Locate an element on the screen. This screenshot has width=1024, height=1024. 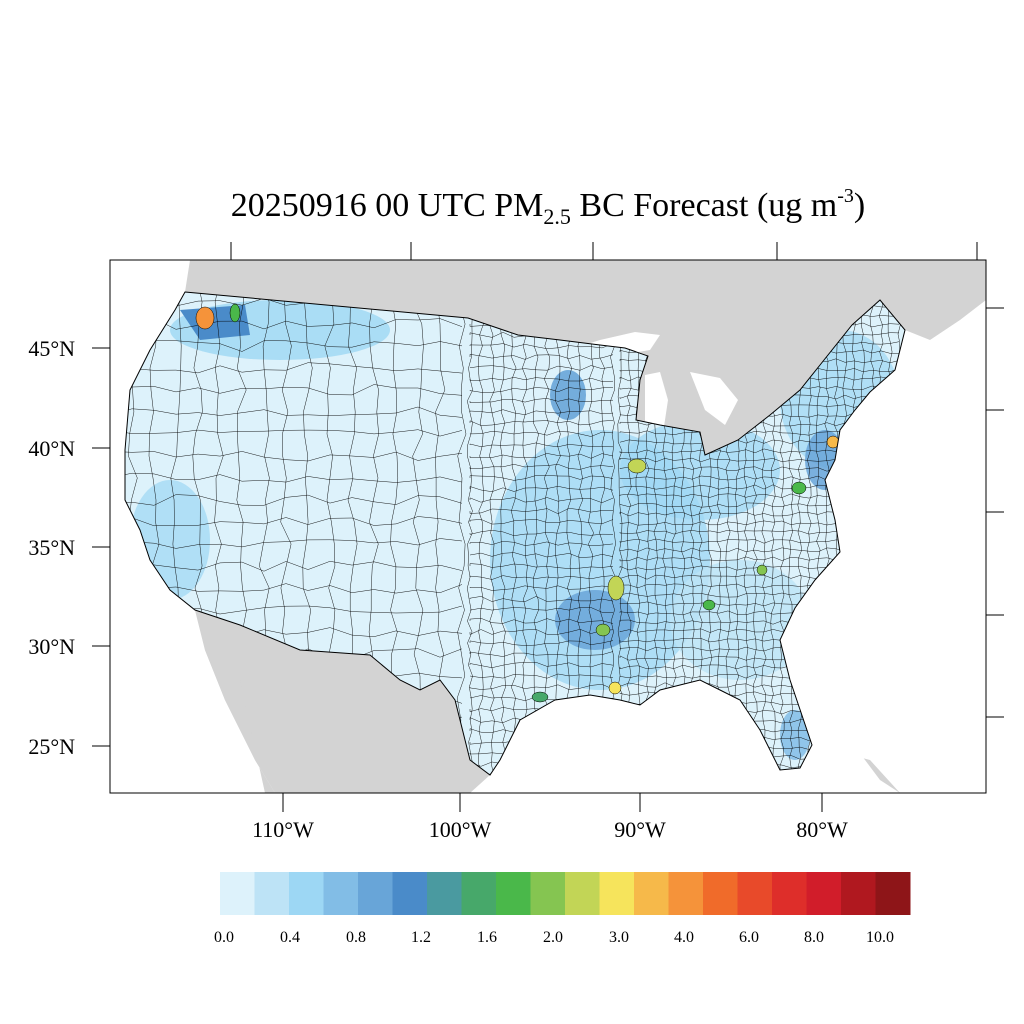
lon-label-80w: 80°W is located at coordinates (822, 829).